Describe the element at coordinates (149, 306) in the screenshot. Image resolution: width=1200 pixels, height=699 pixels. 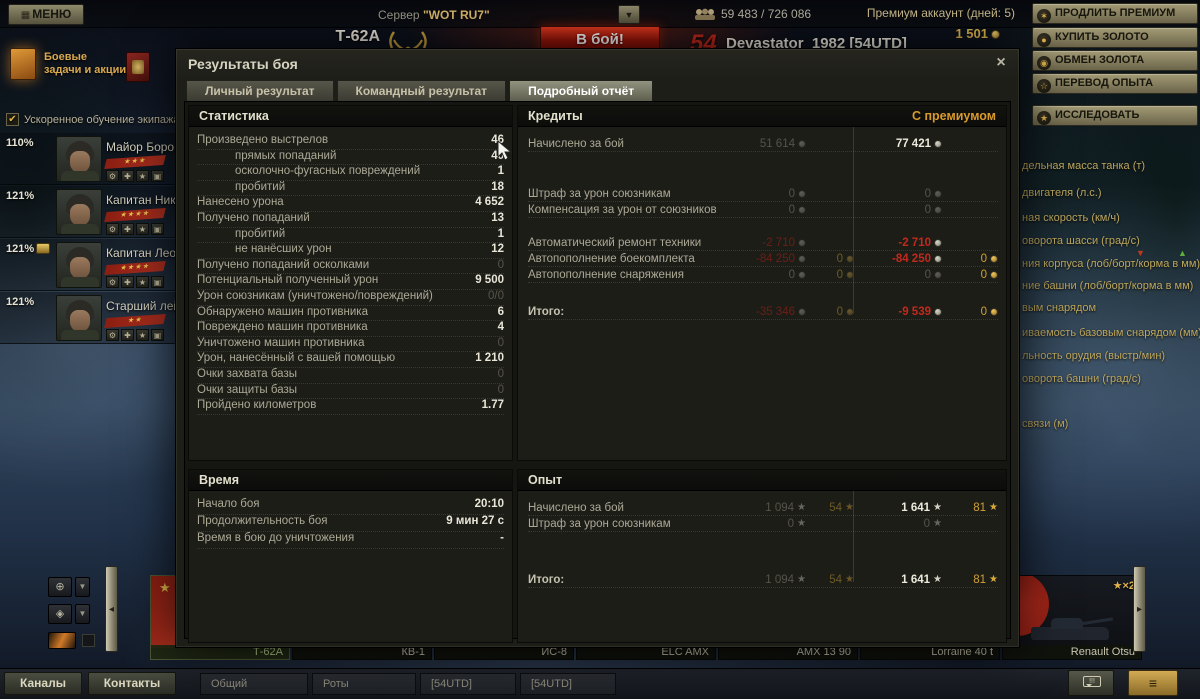
I see `crew-name: Старший лейте` at that location.